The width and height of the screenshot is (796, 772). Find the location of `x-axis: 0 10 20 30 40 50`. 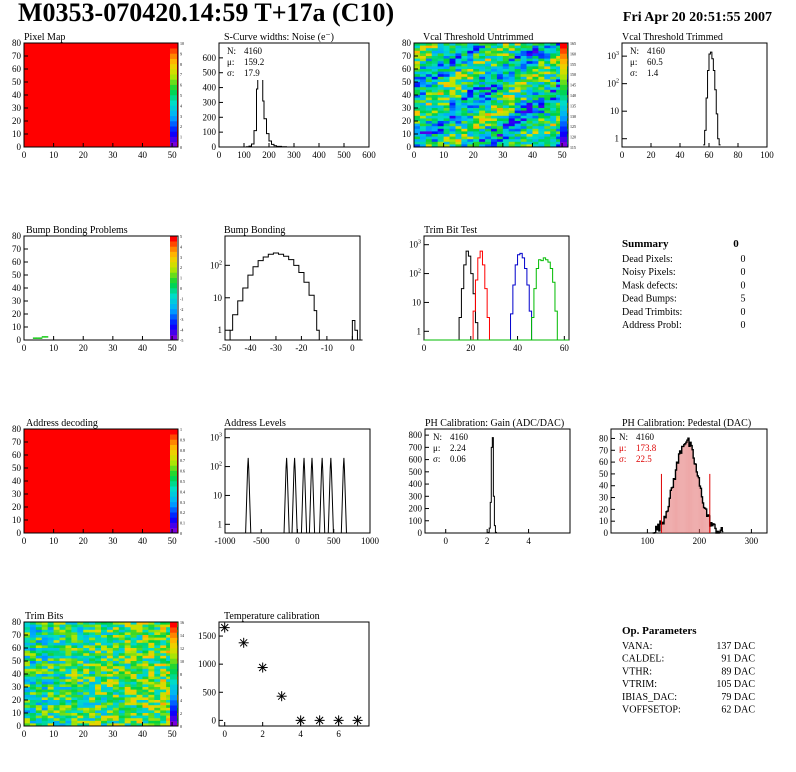

x-axis: 0 10 20 30 40 50 is located at coordinates (99, 344).